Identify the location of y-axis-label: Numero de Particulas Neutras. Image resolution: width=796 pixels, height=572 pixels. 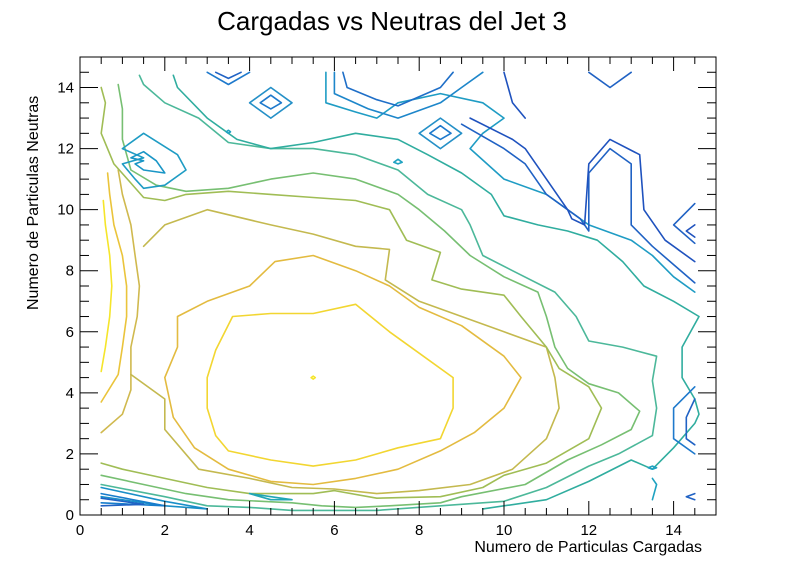
(33, 203).